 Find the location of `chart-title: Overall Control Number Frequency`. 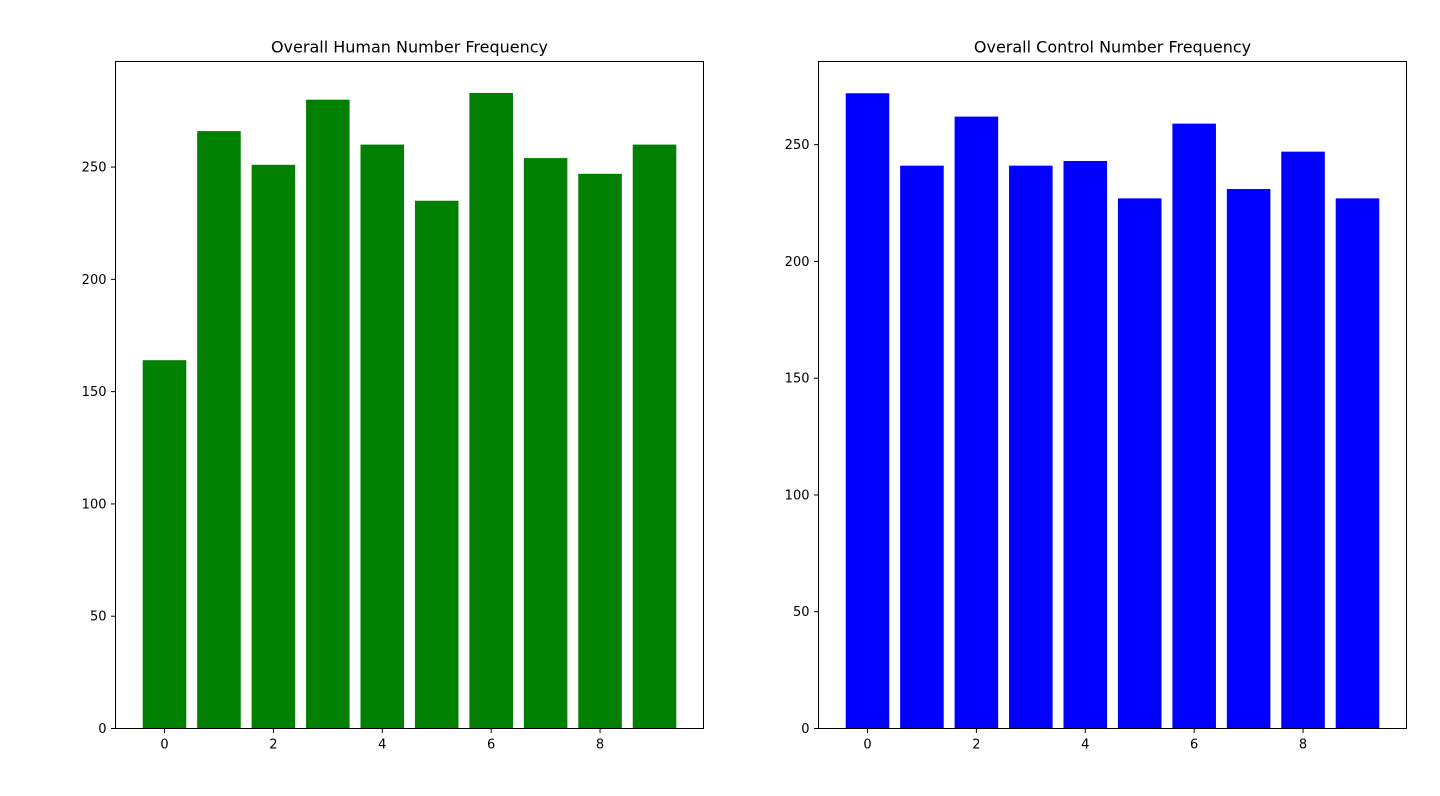

chart-title: Overall Control Number Frequency is located at coordinates (1112, 47).